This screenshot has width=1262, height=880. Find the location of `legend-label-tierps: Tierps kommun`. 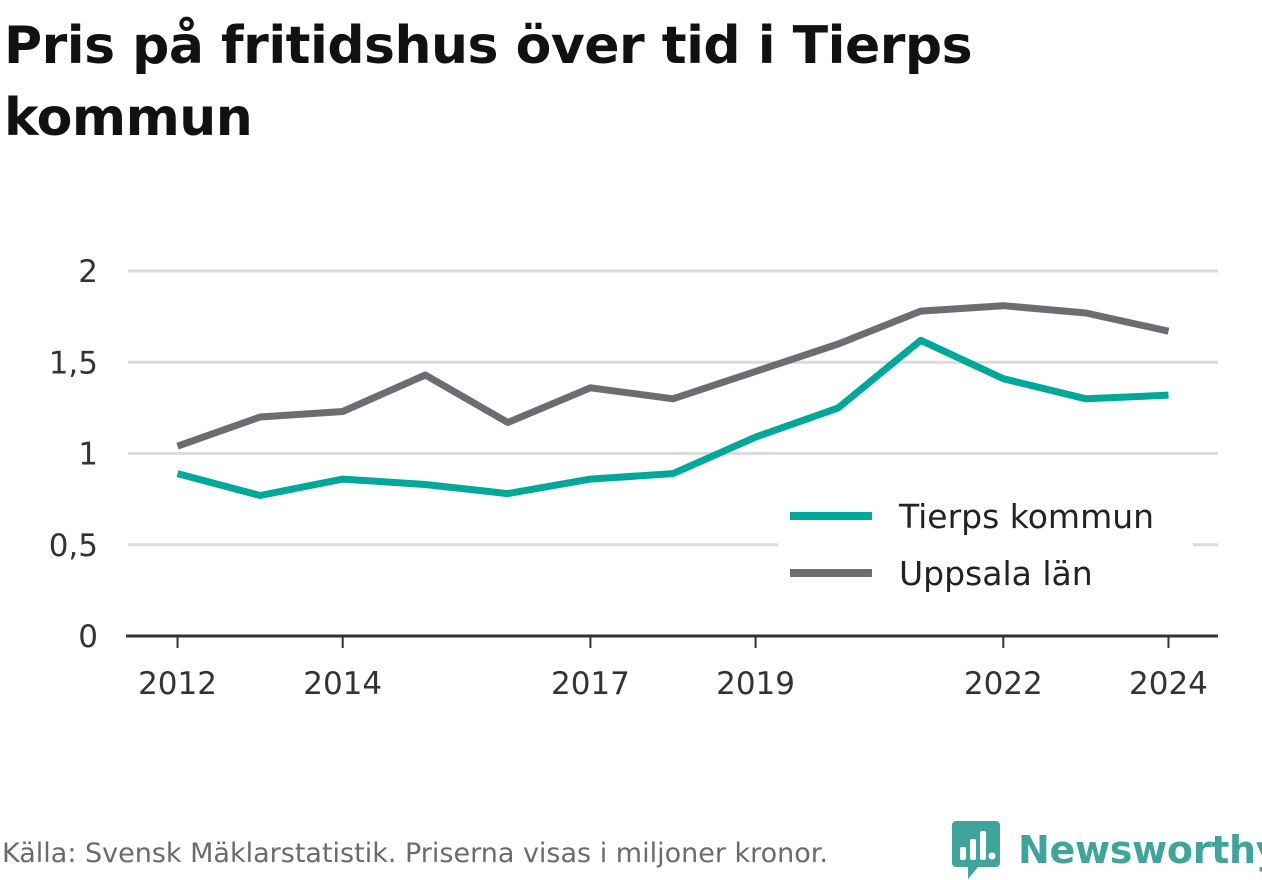

legend-label-tierps: Tierps kommun is located at coordinates (1026, 516).